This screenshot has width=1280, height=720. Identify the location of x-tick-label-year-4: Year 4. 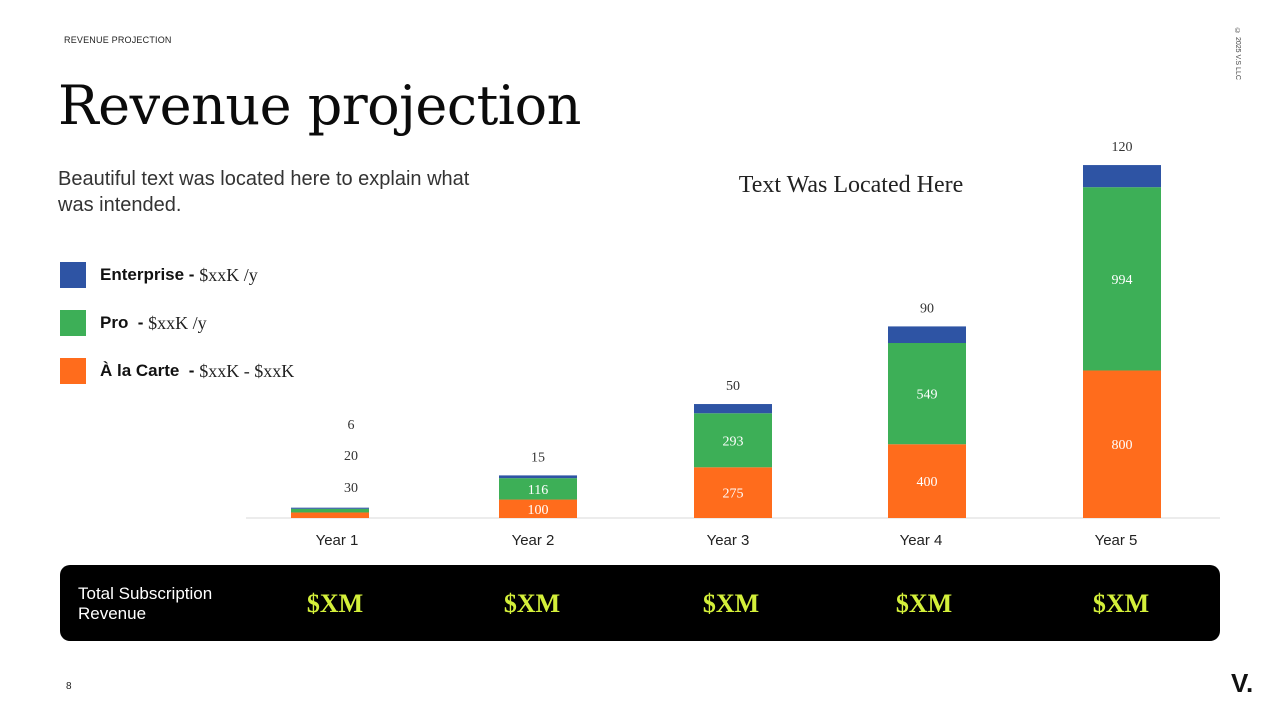
(921, 540).